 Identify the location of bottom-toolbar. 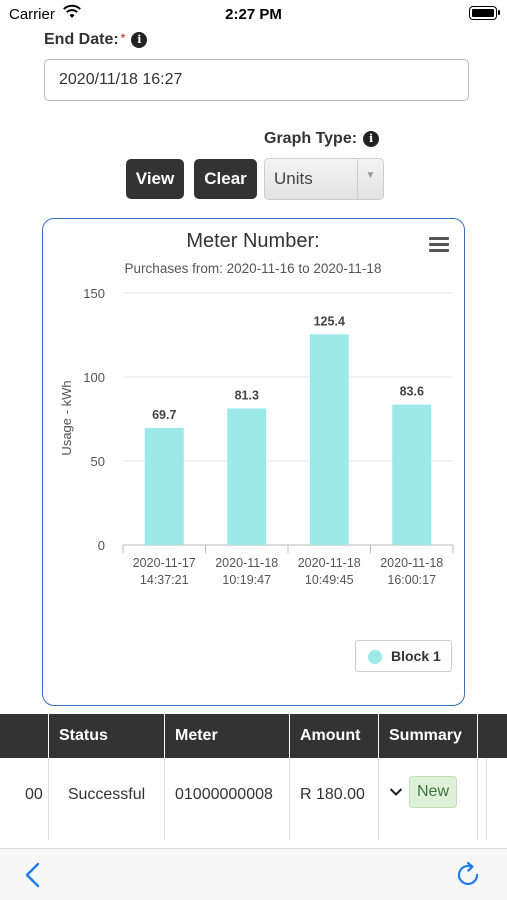
(253, 874).